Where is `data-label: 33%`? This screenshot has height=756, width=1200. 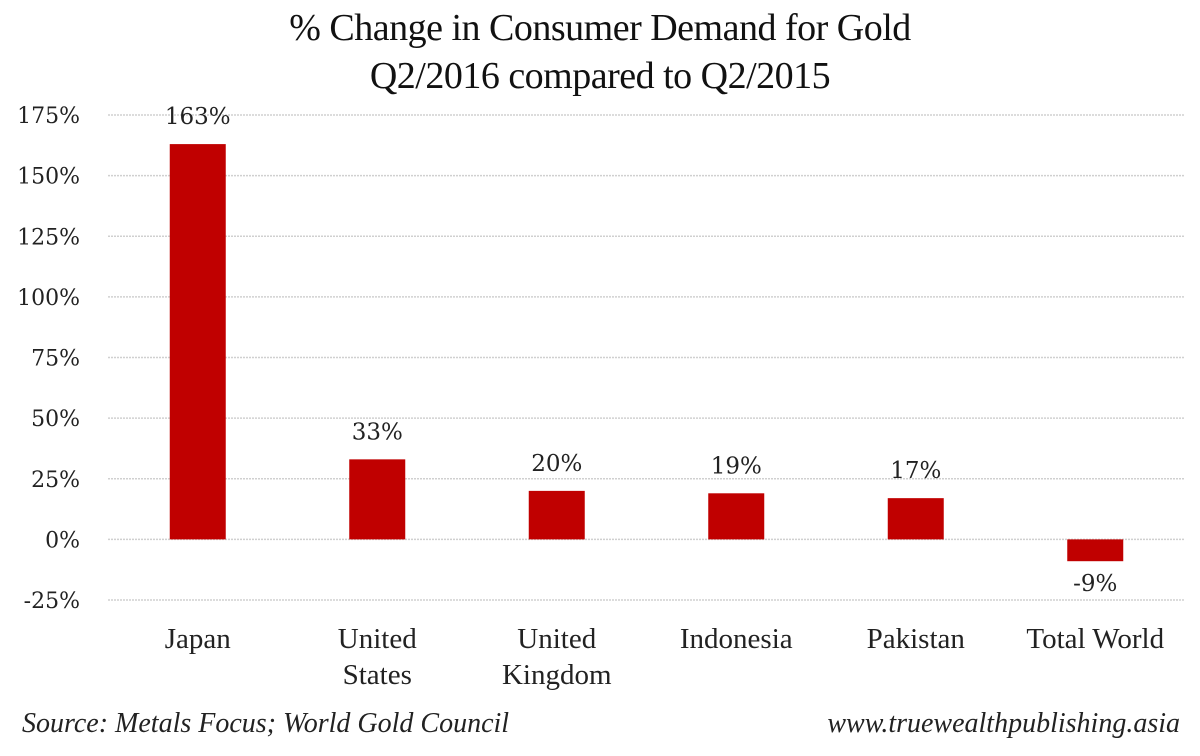
data-label: 33% is located at coordinates (377, 432).